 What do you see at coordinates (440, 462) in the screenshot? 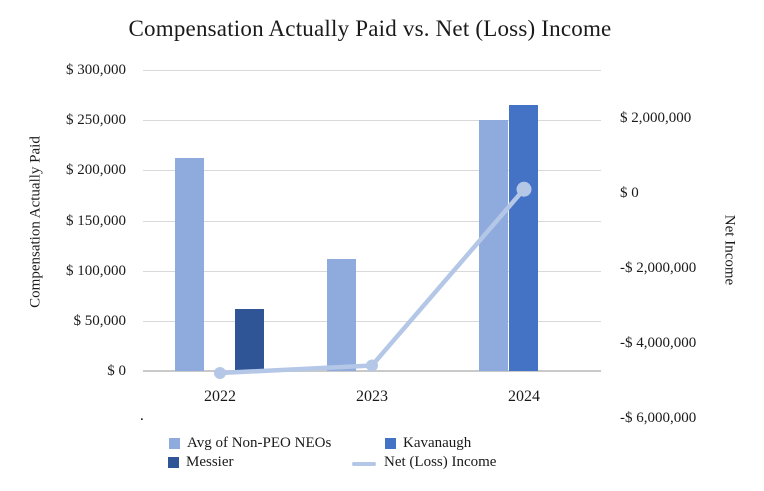
I see `legend-label-net-loss-income: Net (Loss) Income` at bounding box center [440, 462].